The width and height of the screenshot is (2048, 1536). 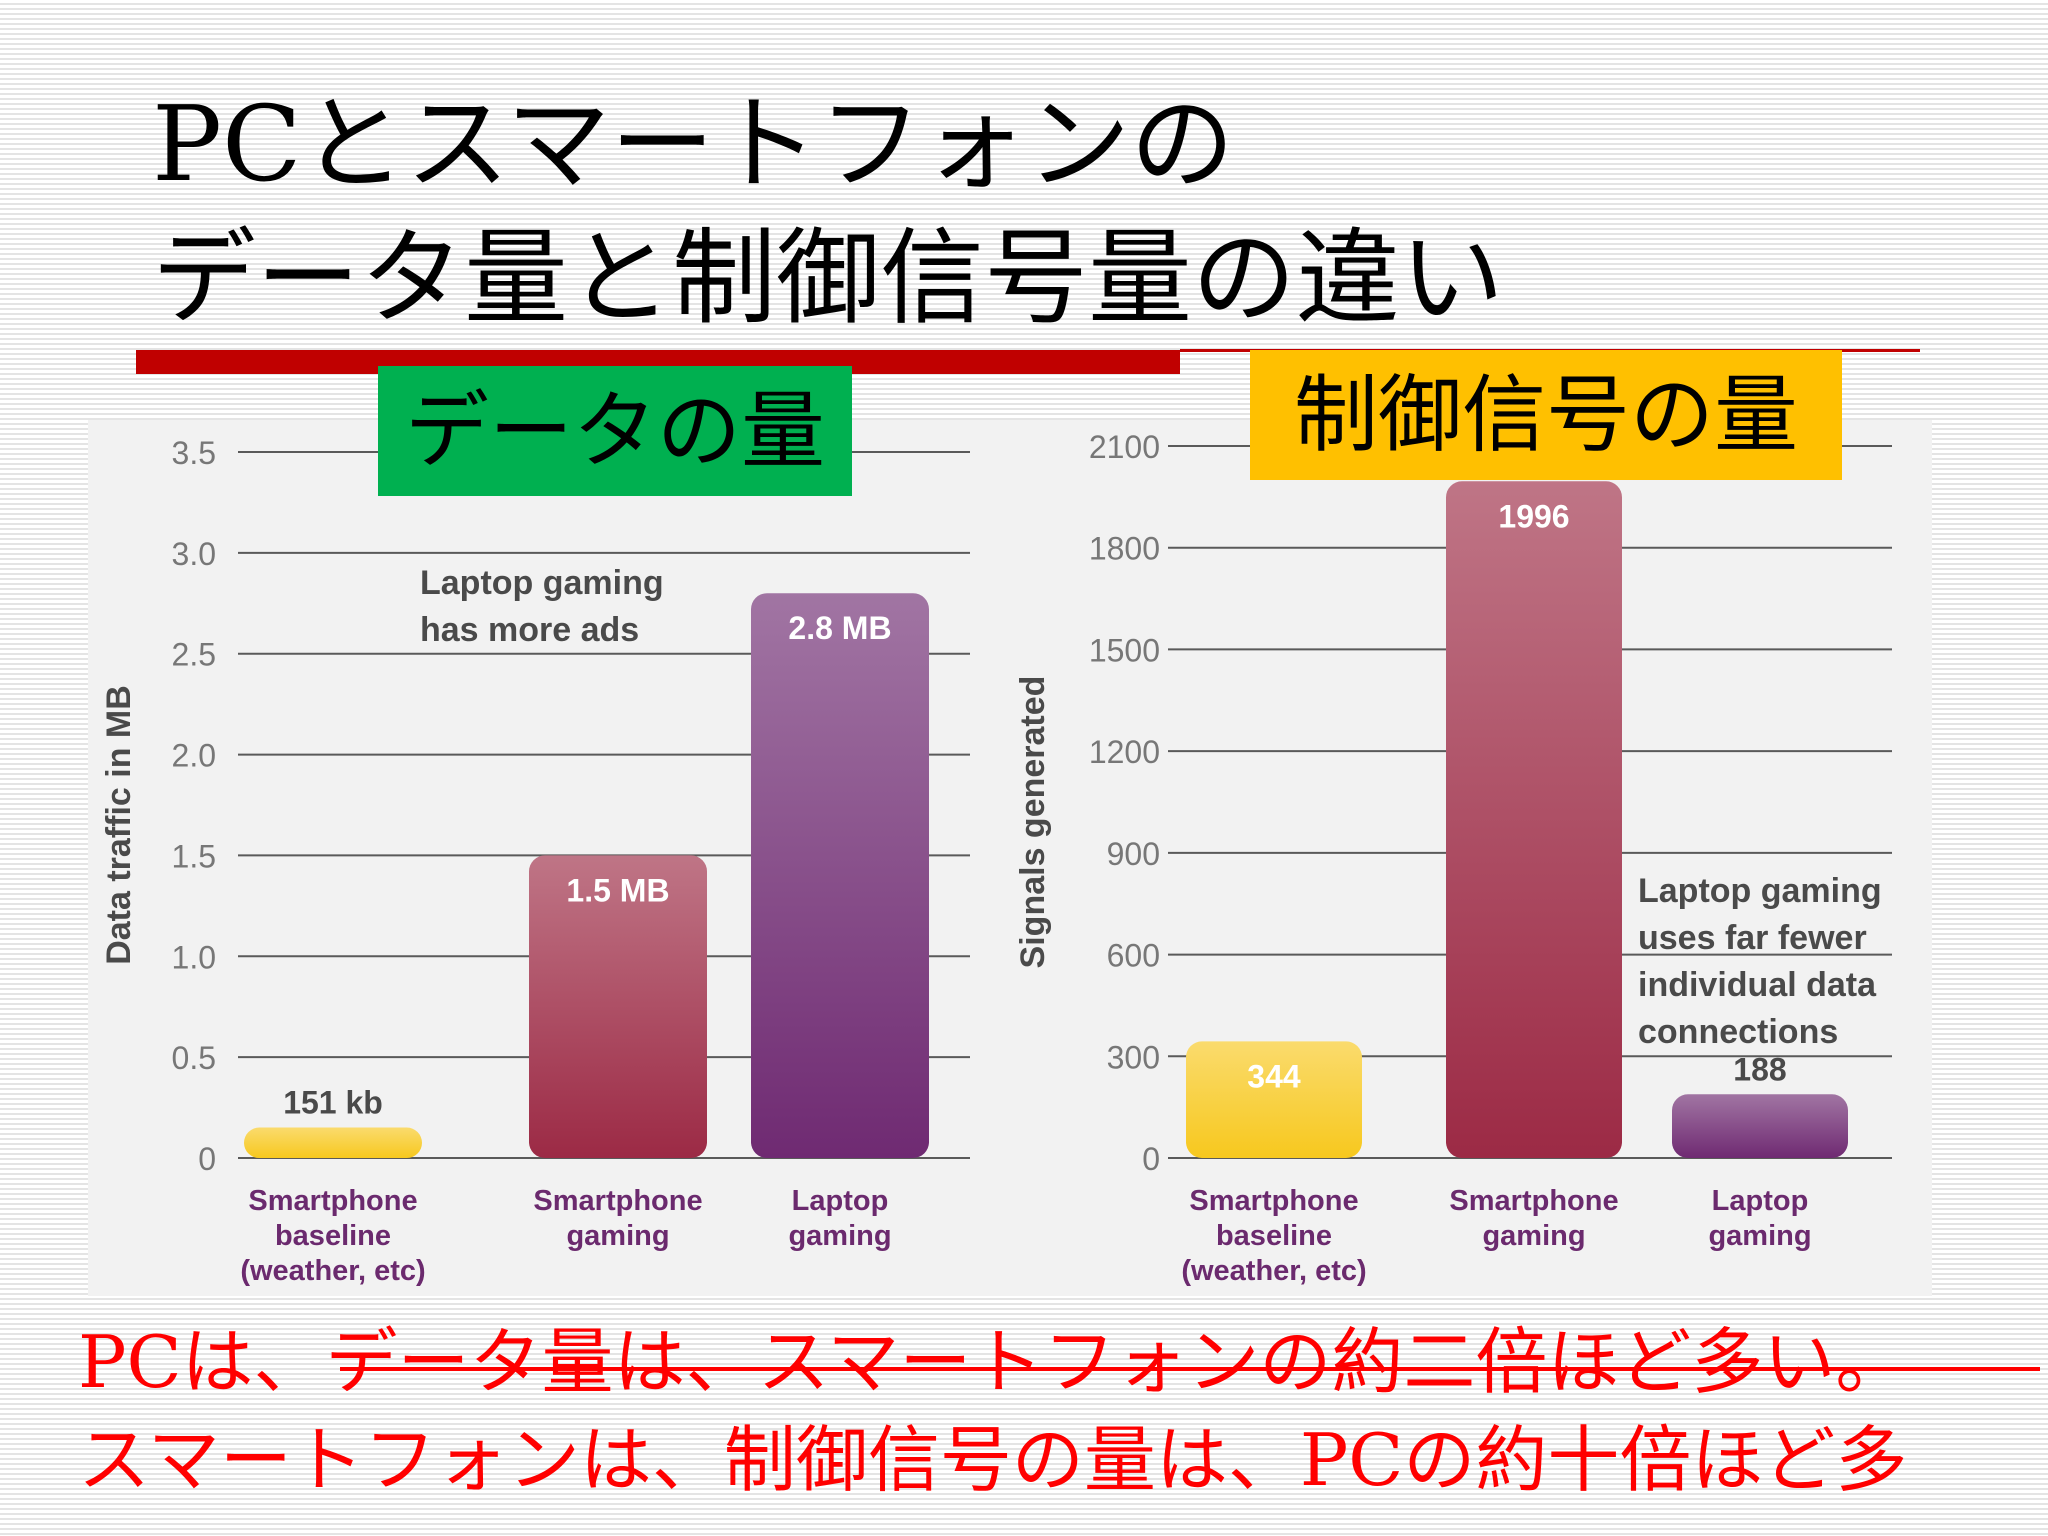 What do you see at coordinates (1124, 752) in the screenshot?
I see `y-tick-label: 1200` at bounding box center [1124, 752].